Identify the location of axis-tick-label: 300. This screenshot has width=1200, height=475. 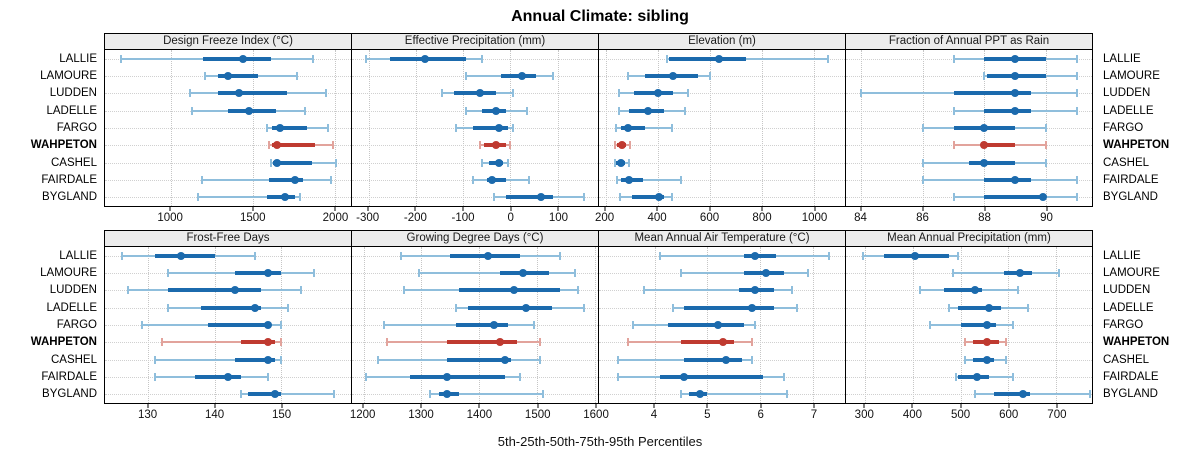
(864, 415).